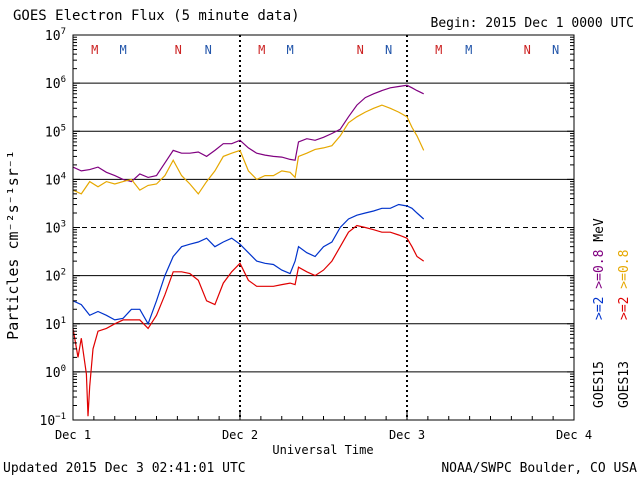 The width and height of the screenshot is (640, 480). What do you see at coordinates (407, 435) in the screenshot?
I see `x-tick-label-2: Dec 3` at bounding box center [407, 435].